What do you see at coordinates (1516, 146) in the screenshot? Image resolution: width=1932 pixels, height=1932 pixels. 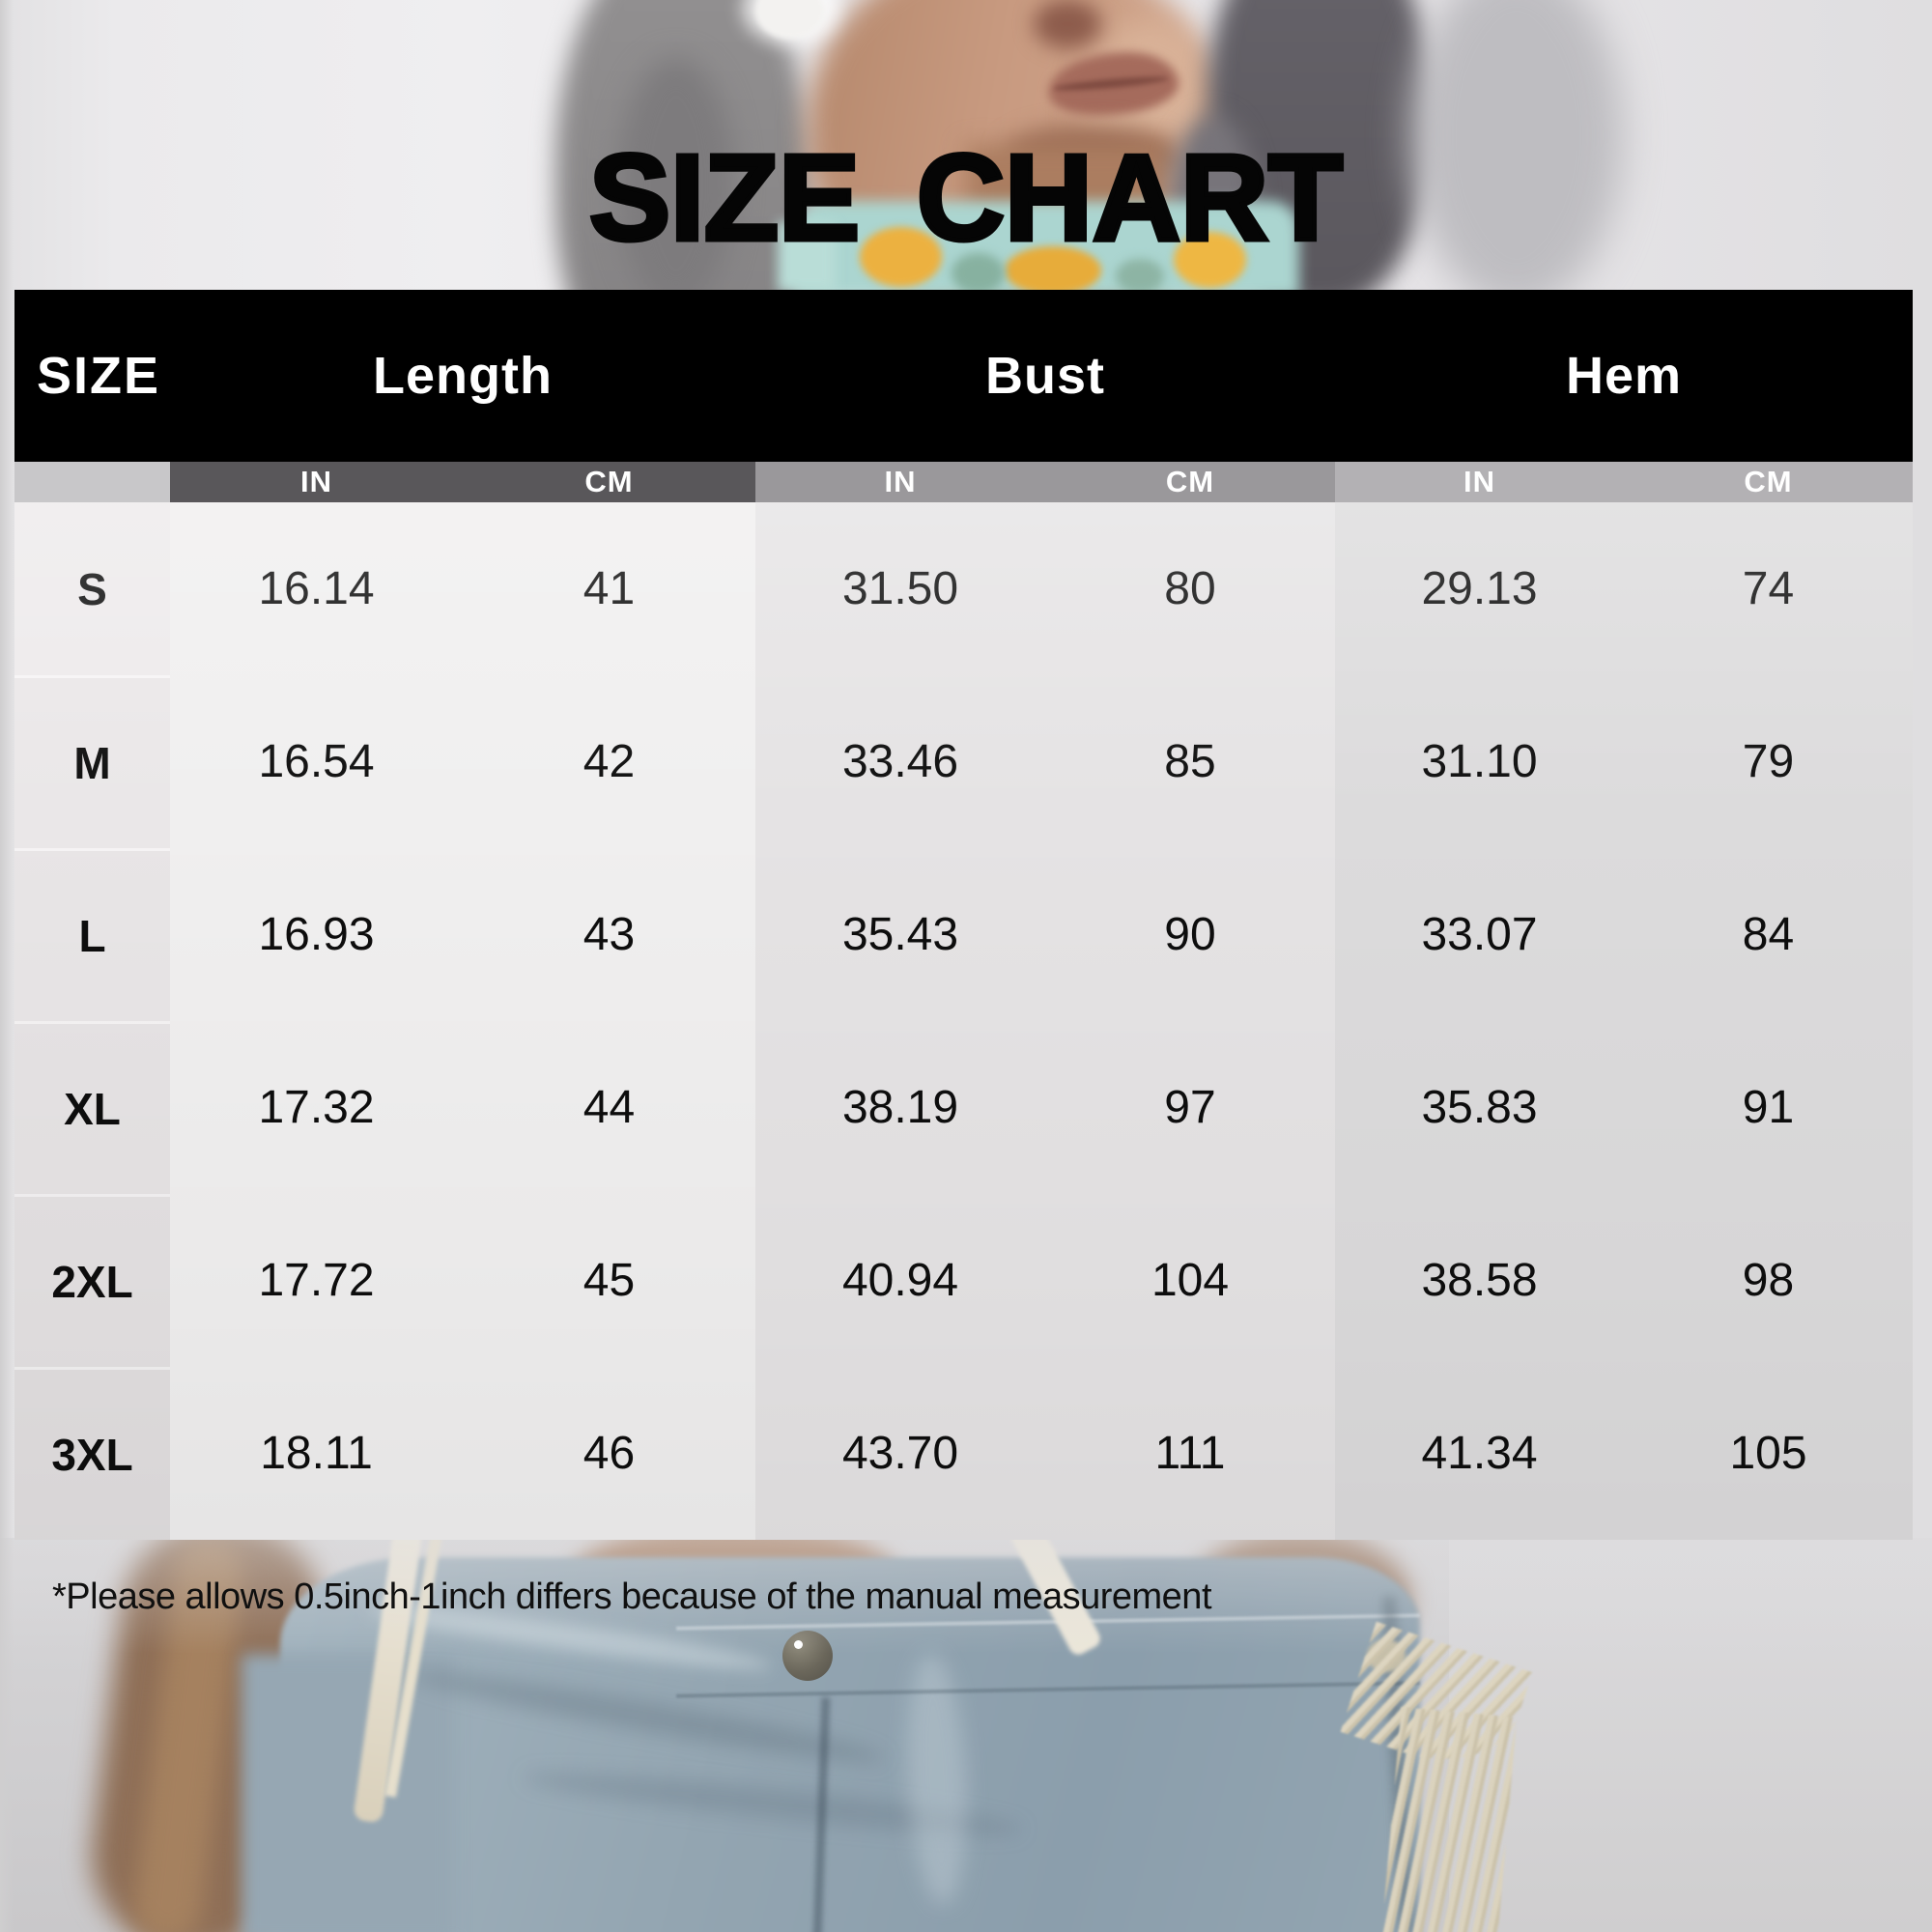 I see `wall-shadow-shape` at bounding box center [1516, 146].